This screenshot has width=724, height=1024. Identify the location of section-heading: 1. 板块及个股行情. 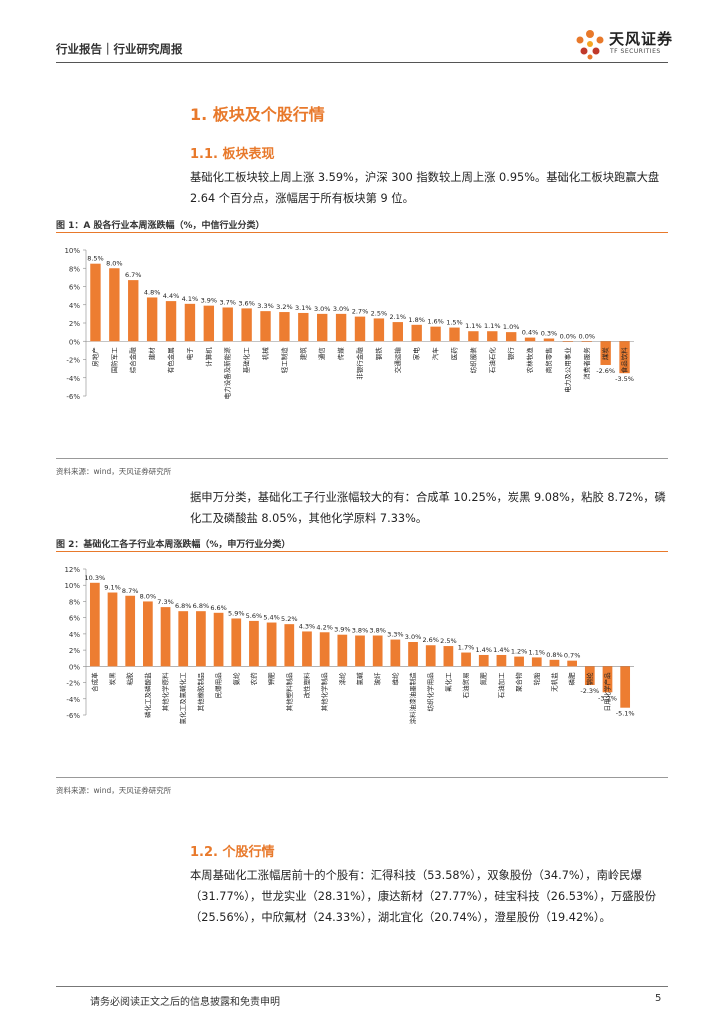
(257, 114).